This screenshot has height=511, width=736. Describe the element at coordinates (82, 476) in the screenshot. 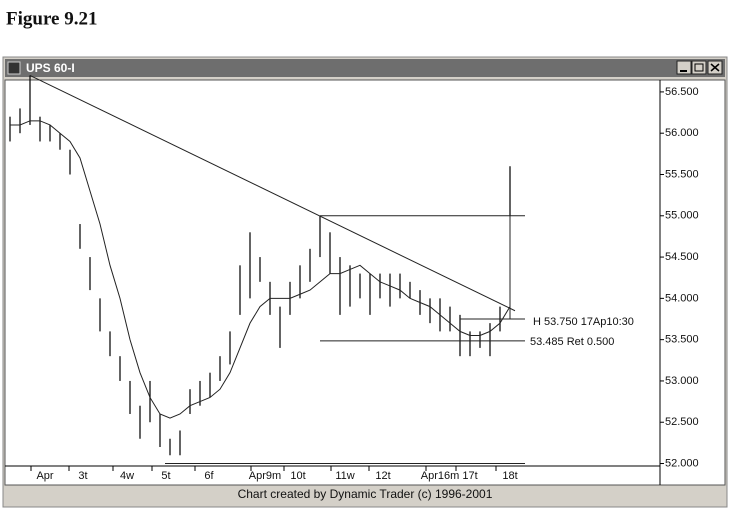

I see `x-tick-label: 3t` at that location.